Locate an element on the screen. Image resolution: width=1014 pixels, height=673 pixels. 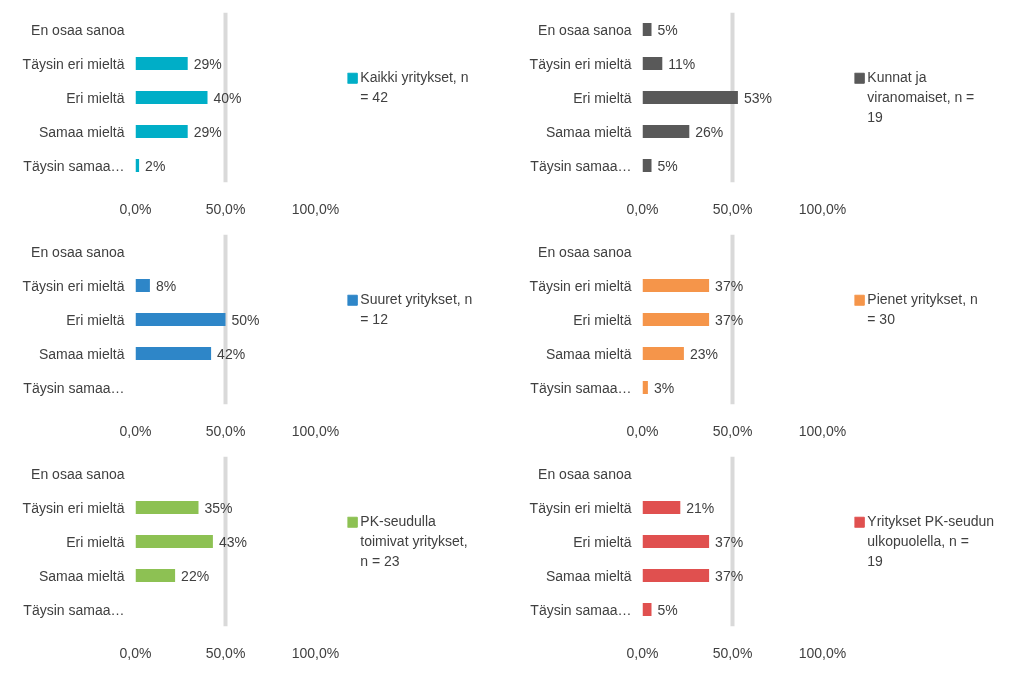
data-label: 42% is located at coordinates (231, 353).